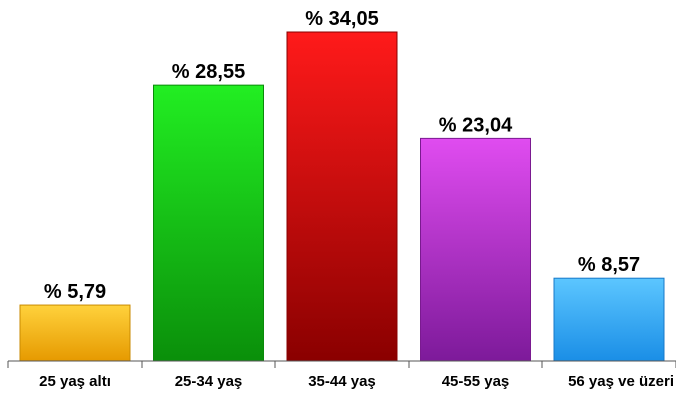 The image size is (676, 396). Describe the element at coordinates (209, 381) in the screenshot. I see `category-label-1: 25-34 yaş` at that location.